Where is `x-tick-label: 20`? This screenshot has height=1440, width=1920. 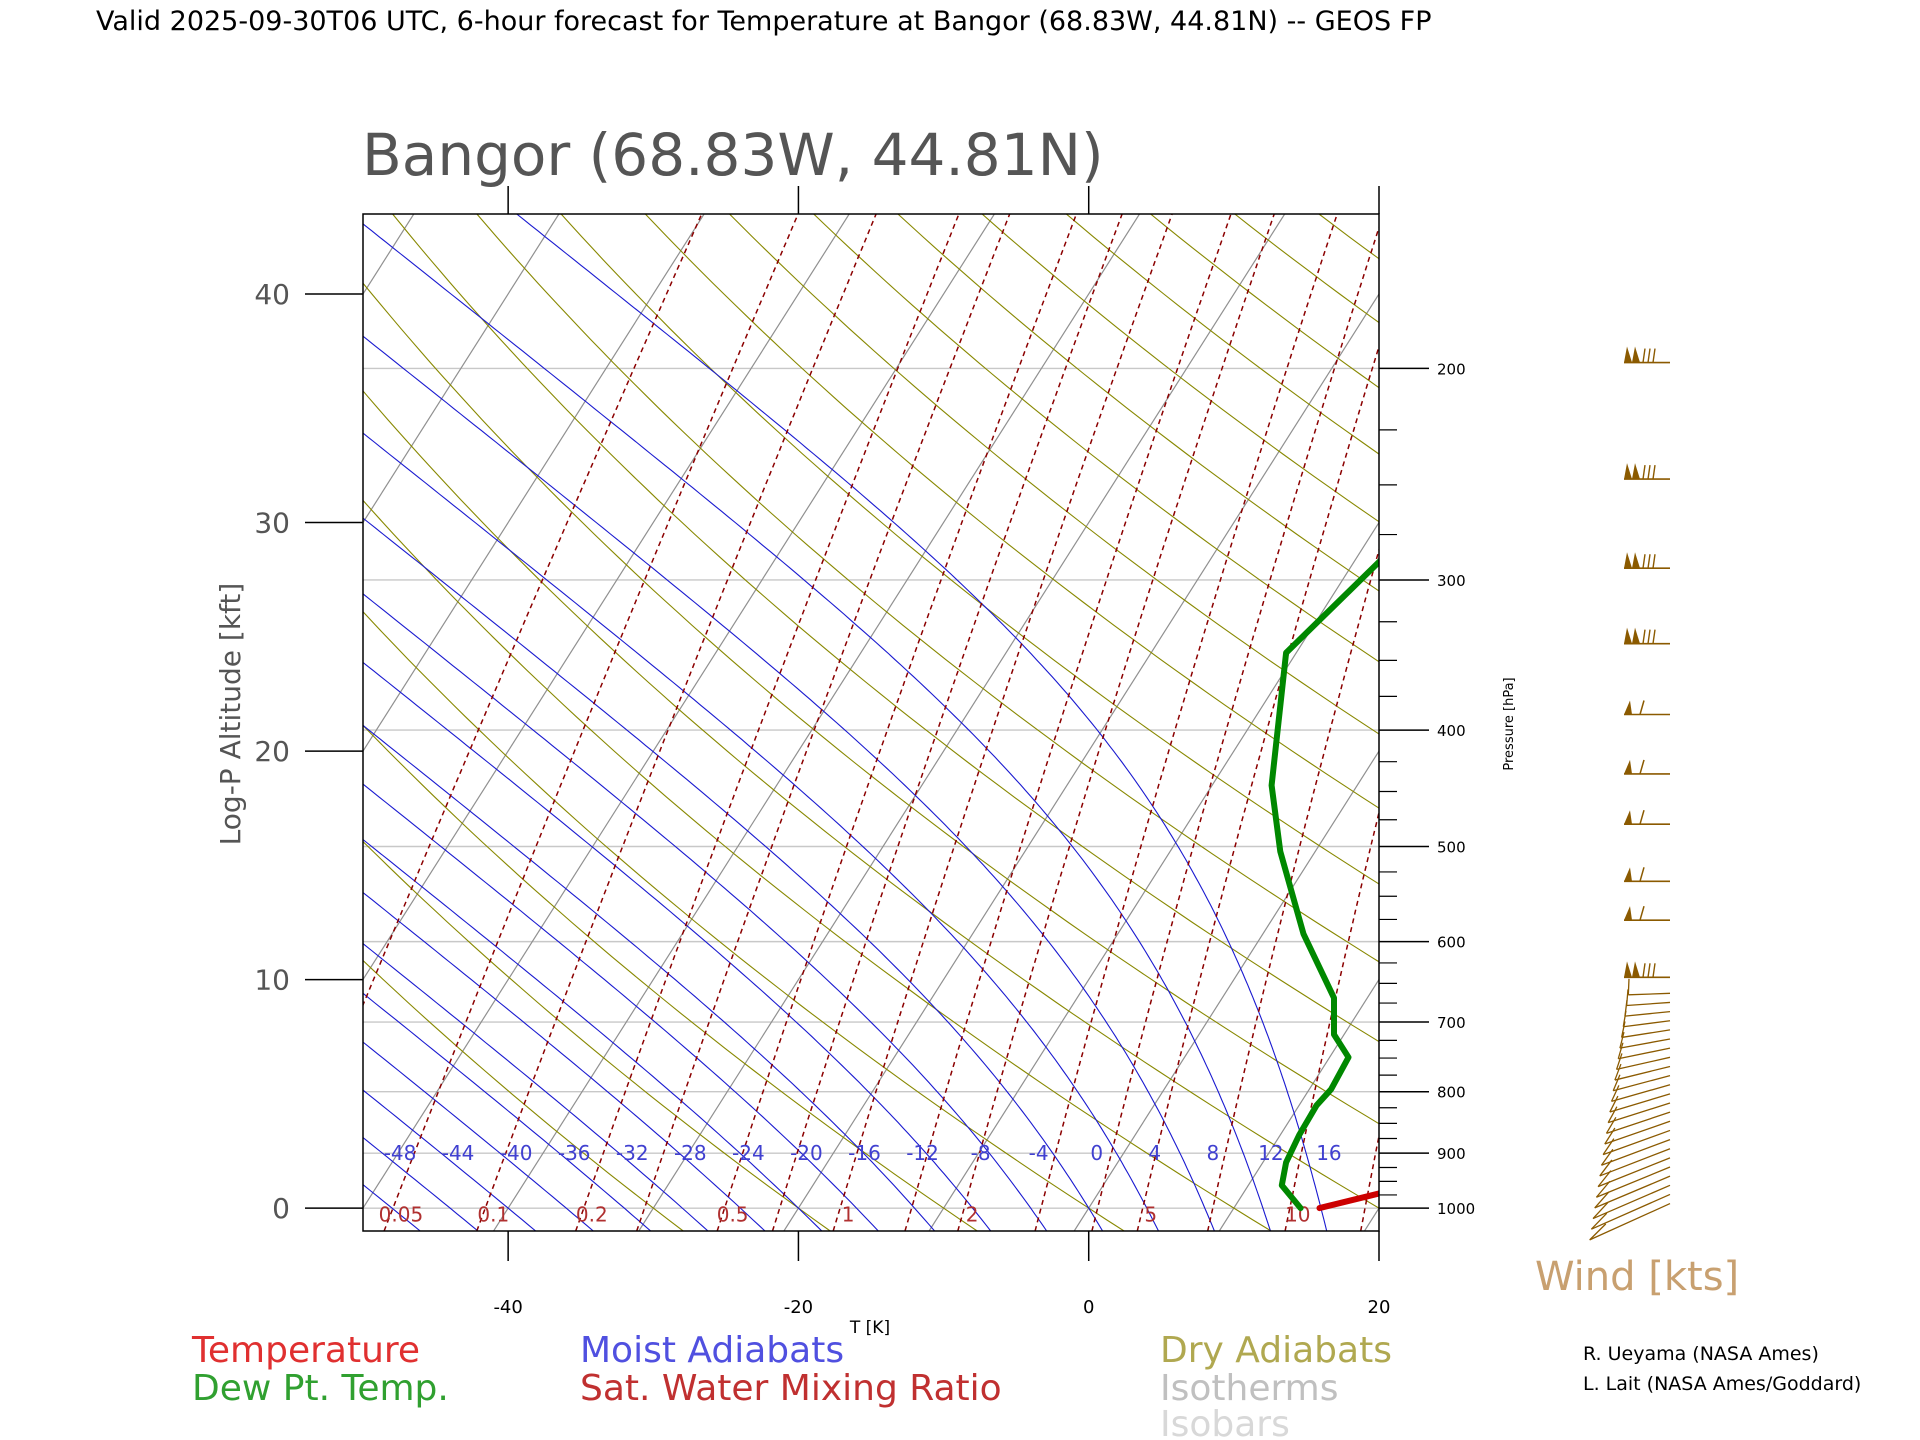
x-tick-label: 20 is located at coordinates (1379, 1307).